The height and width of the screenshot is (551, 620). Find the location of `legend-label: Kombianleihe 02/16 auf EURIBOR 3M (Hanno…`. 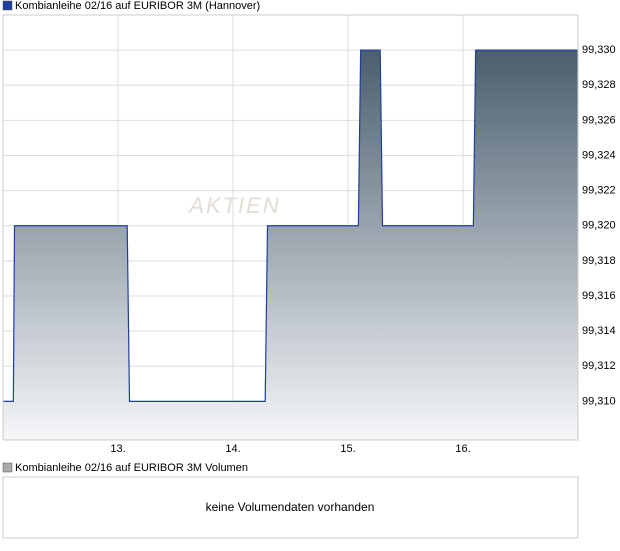

legend-label: Kombianleihe 02/16 auf EURIBOR 3M (Hanno… is located at coordinates (137, 6).